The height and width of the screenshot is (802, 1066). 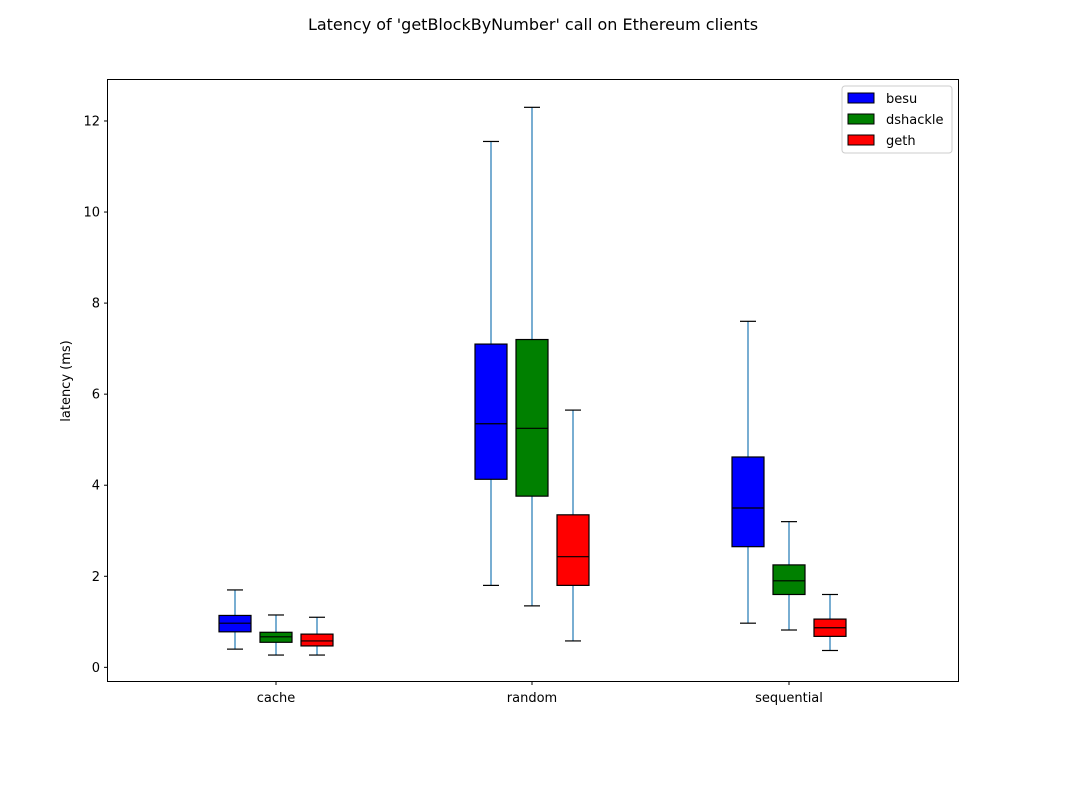 I want to click on box-geth-random, so click(x=573, y=525).